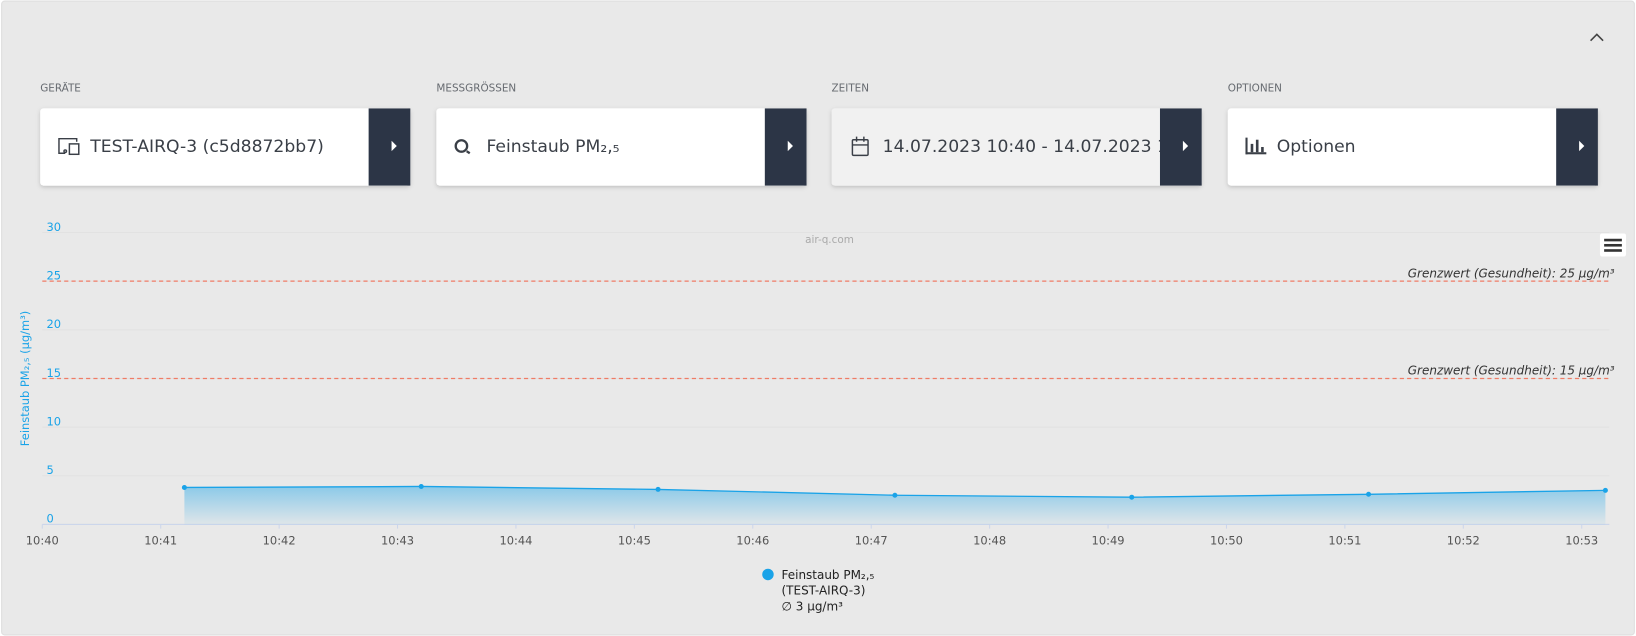 The width and height of the screenshot is (1636, 636). Describe the element at coordinates (206, 147) in the screenshot. I see `selector-value: TEST-AIRQ-3 (c5d8872bb7)` at that location.